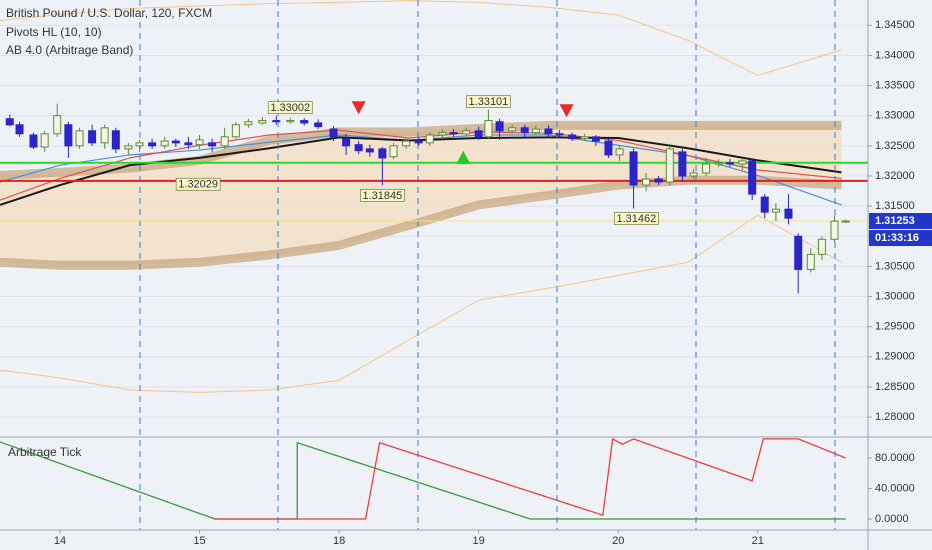 The width and height of the screenshot is (932, 550). Describe the element at coordinates (69, 50) in the screenshot. I see `indicator-label: AB 4.0 (Arbitrage Band)` at that location.